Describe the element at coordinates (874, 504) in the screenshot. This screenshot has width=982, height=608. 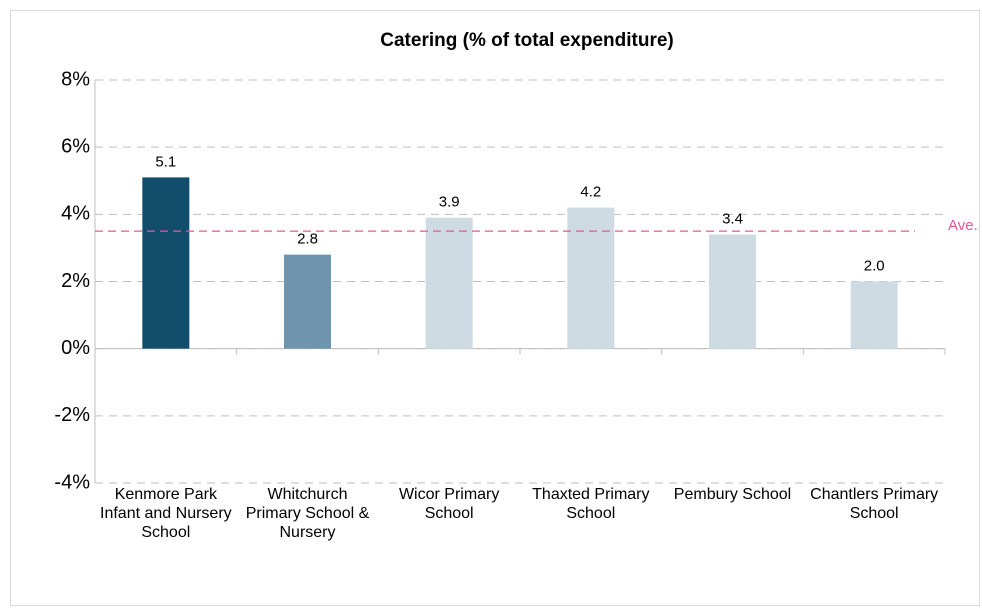
I see `x-tick-label: Chantlers Primary School` at that location.